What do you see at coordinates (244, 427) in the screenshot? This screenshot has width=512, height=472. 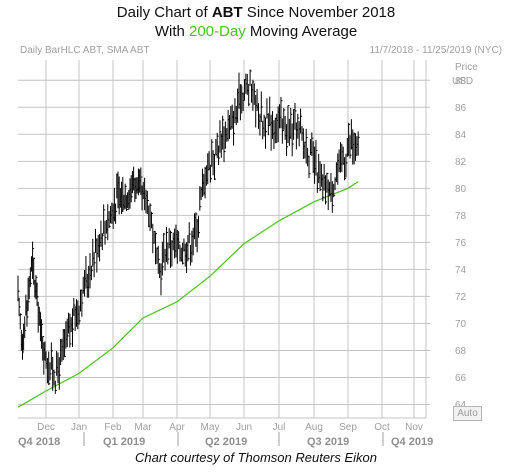 I see `x-tick-label: Jun` at bounding box center [244, 427].